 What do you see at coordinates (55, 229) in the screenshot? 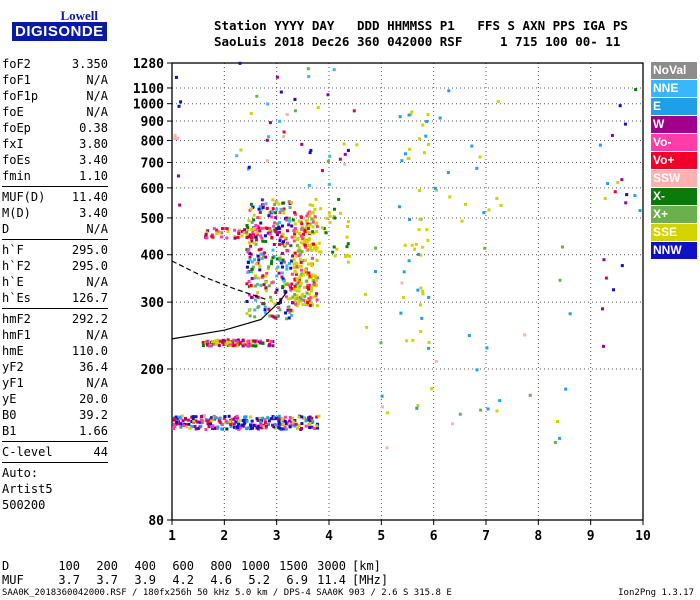
I see `param-row: D N/A` at bounding box center [55, 229].